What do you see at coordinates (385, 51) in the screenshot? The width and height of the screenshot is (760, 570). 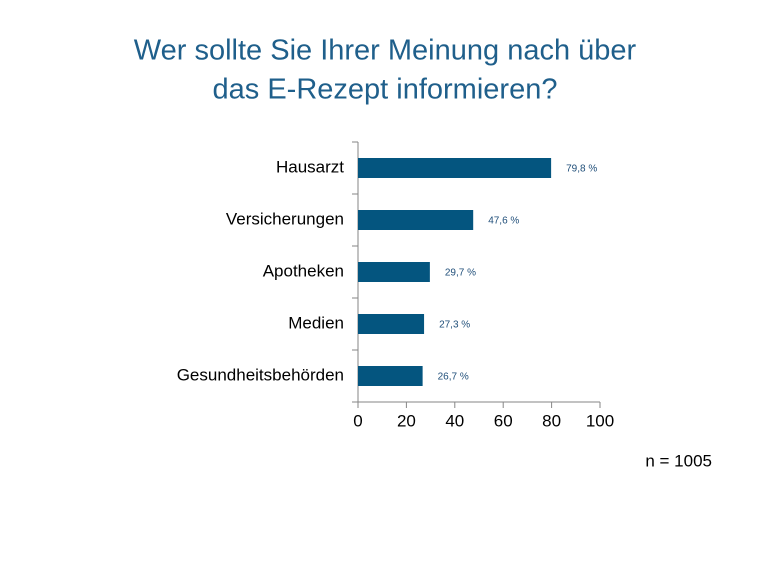 I see `chart-title: Wer sollte Sie Ihrer Meinung nach über` at bounding box center [385, 51].